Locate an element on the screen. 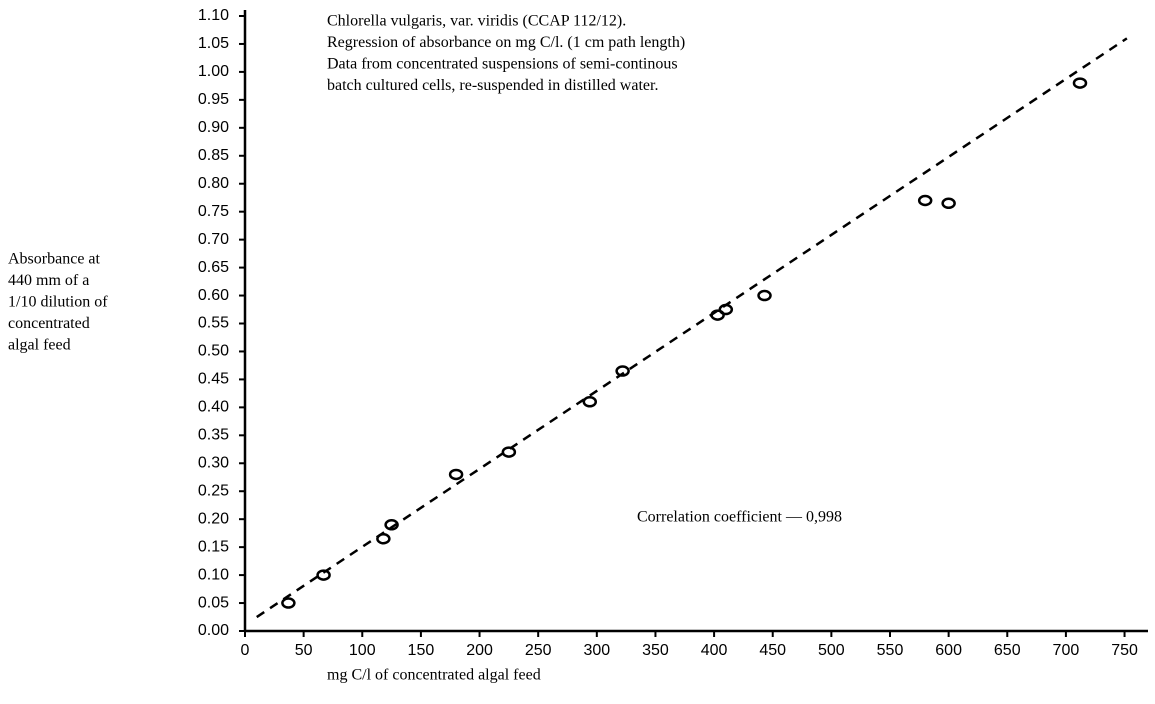  y-tick-label: 0.40 is located at coordinates (213, 407).